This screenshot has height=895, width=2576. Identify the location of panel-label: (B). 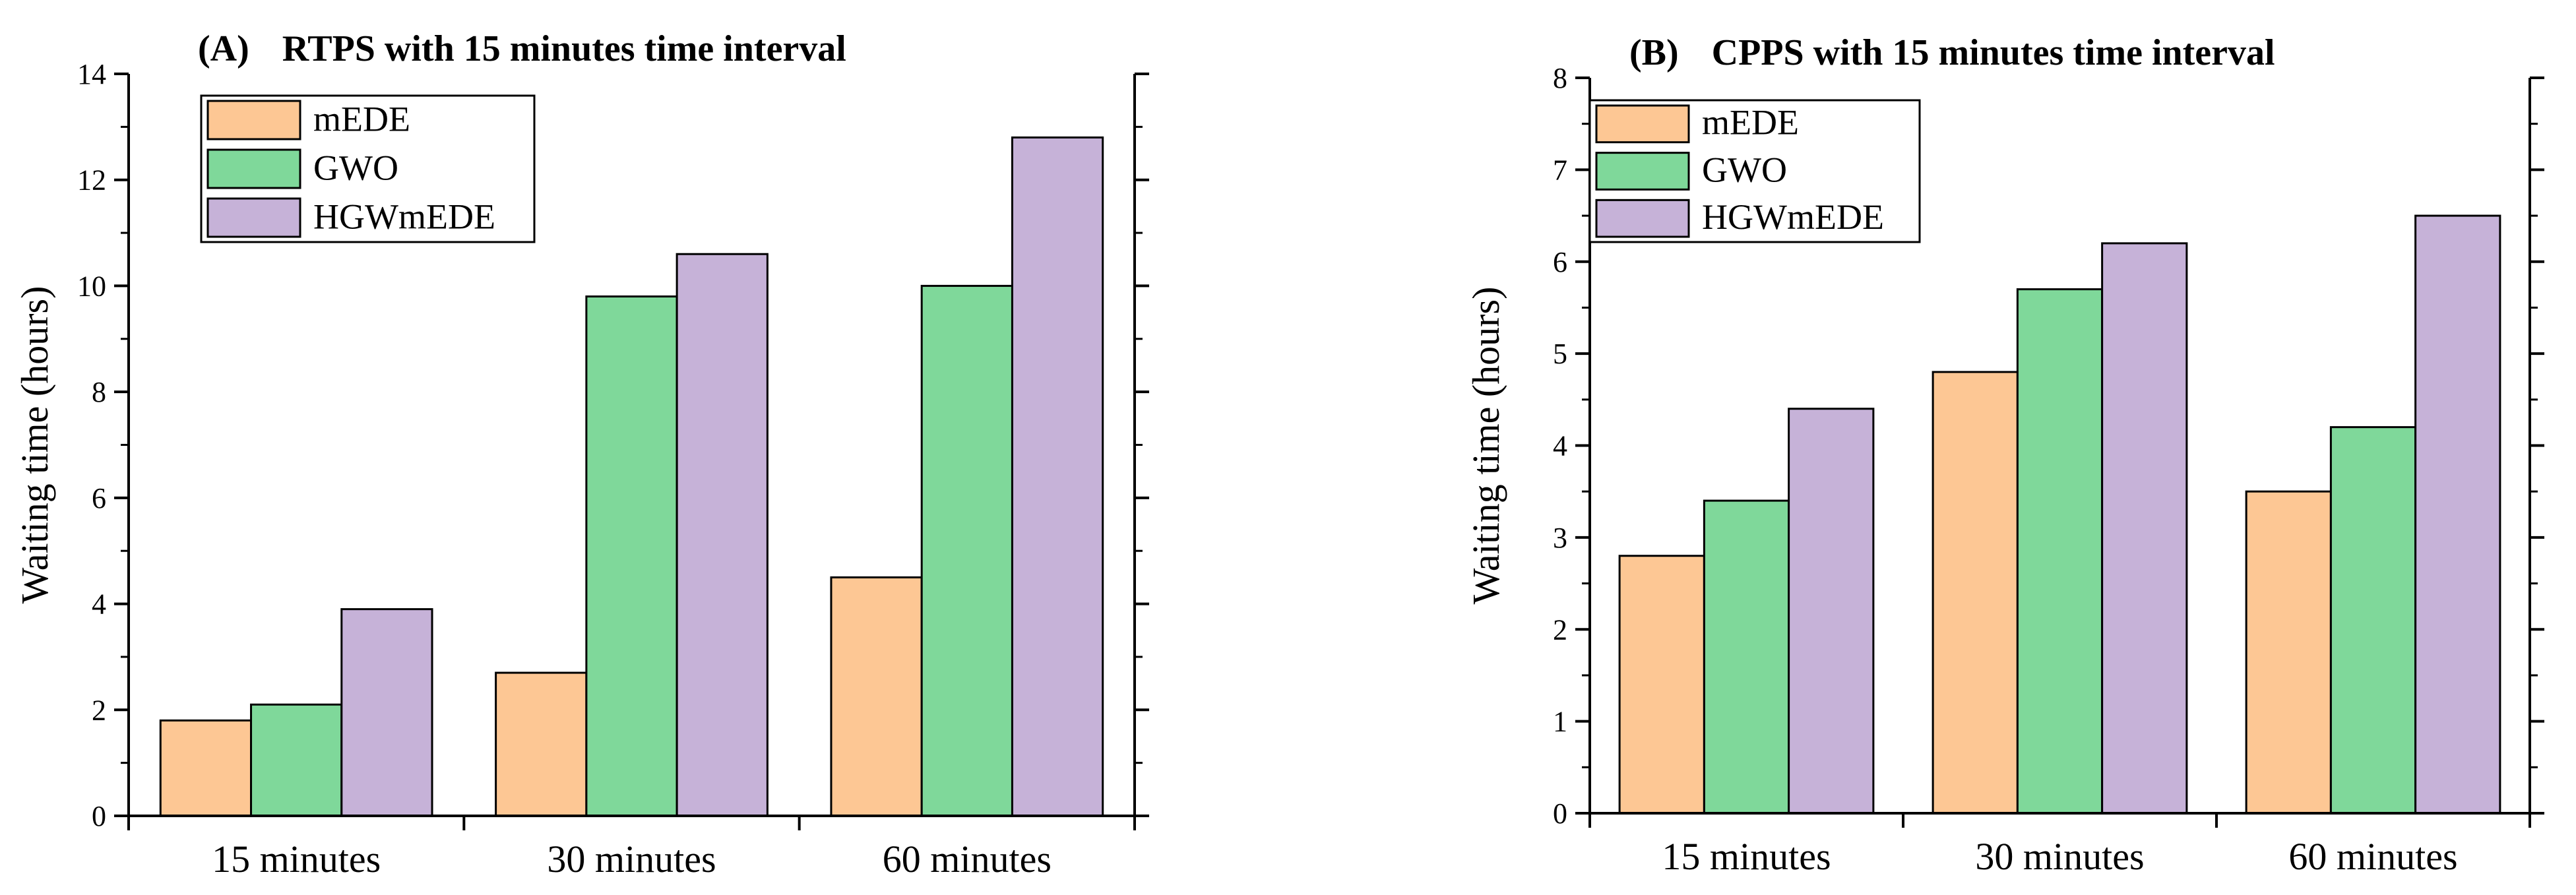
(1654, 53).